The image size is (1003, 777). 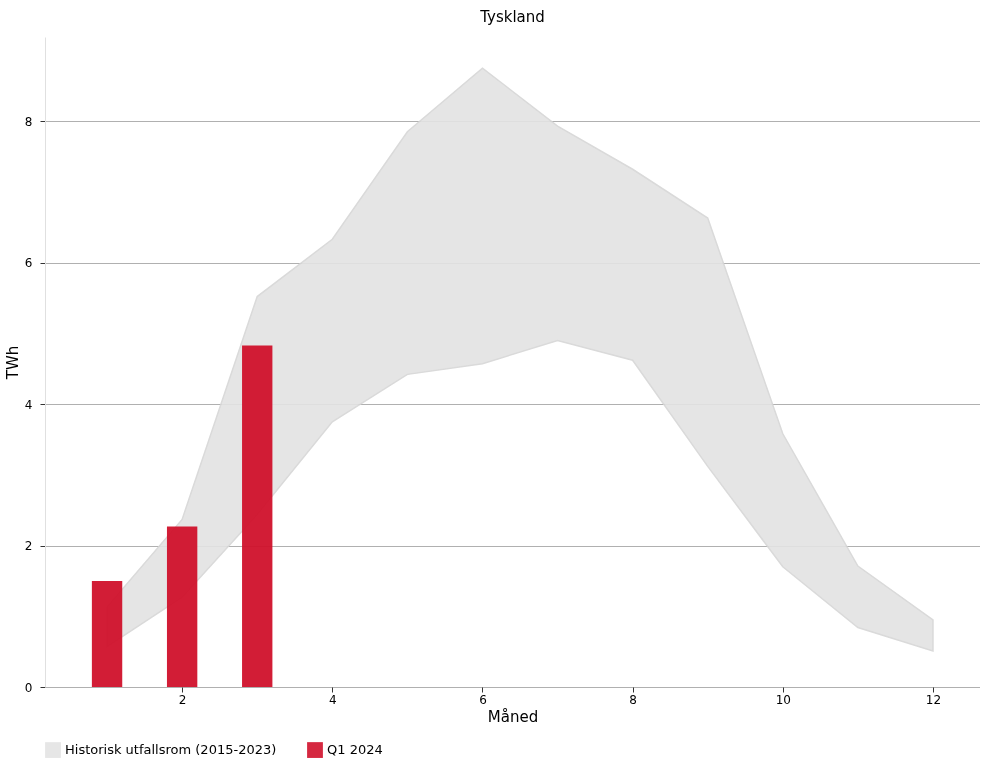 What do you see at coordinates (28, 687) in the screenshot?
I see `y-tick-label: 0` at bounding box center [28, 687].